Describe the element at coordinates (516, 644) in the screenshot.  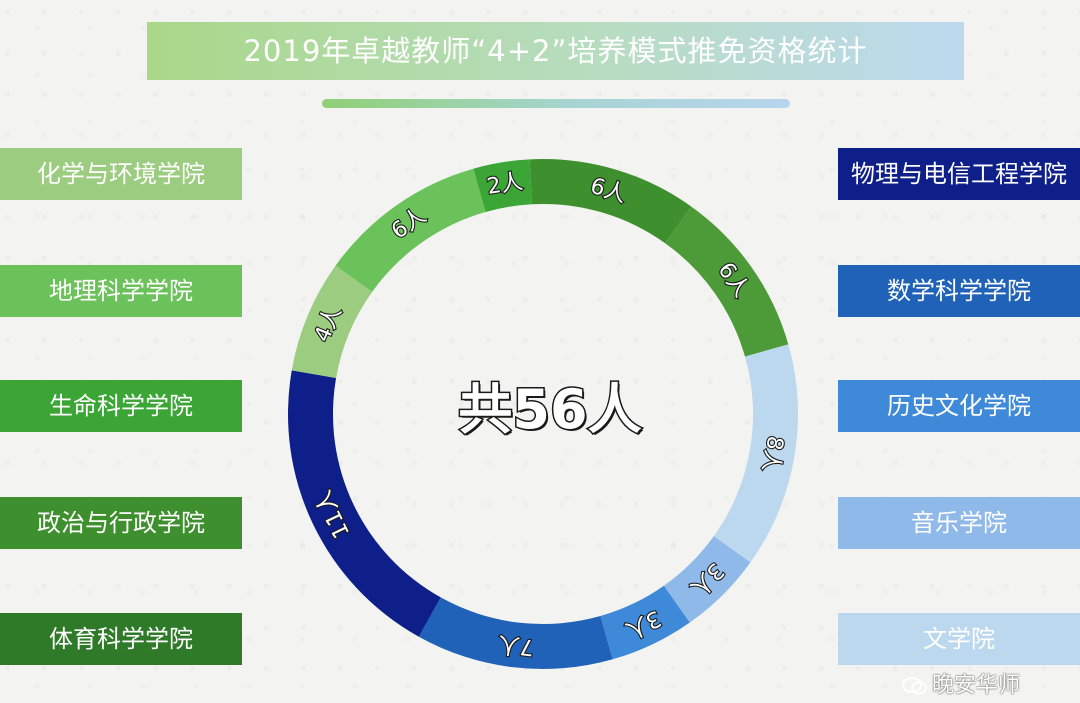
I see `slice-label-6: 7人` at that location.